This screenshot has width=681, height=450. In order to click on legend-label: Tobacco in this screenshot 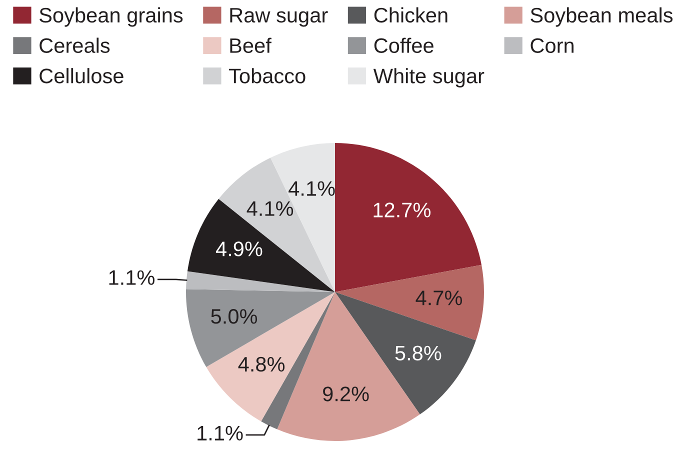, I will do `click(267, 76)`.